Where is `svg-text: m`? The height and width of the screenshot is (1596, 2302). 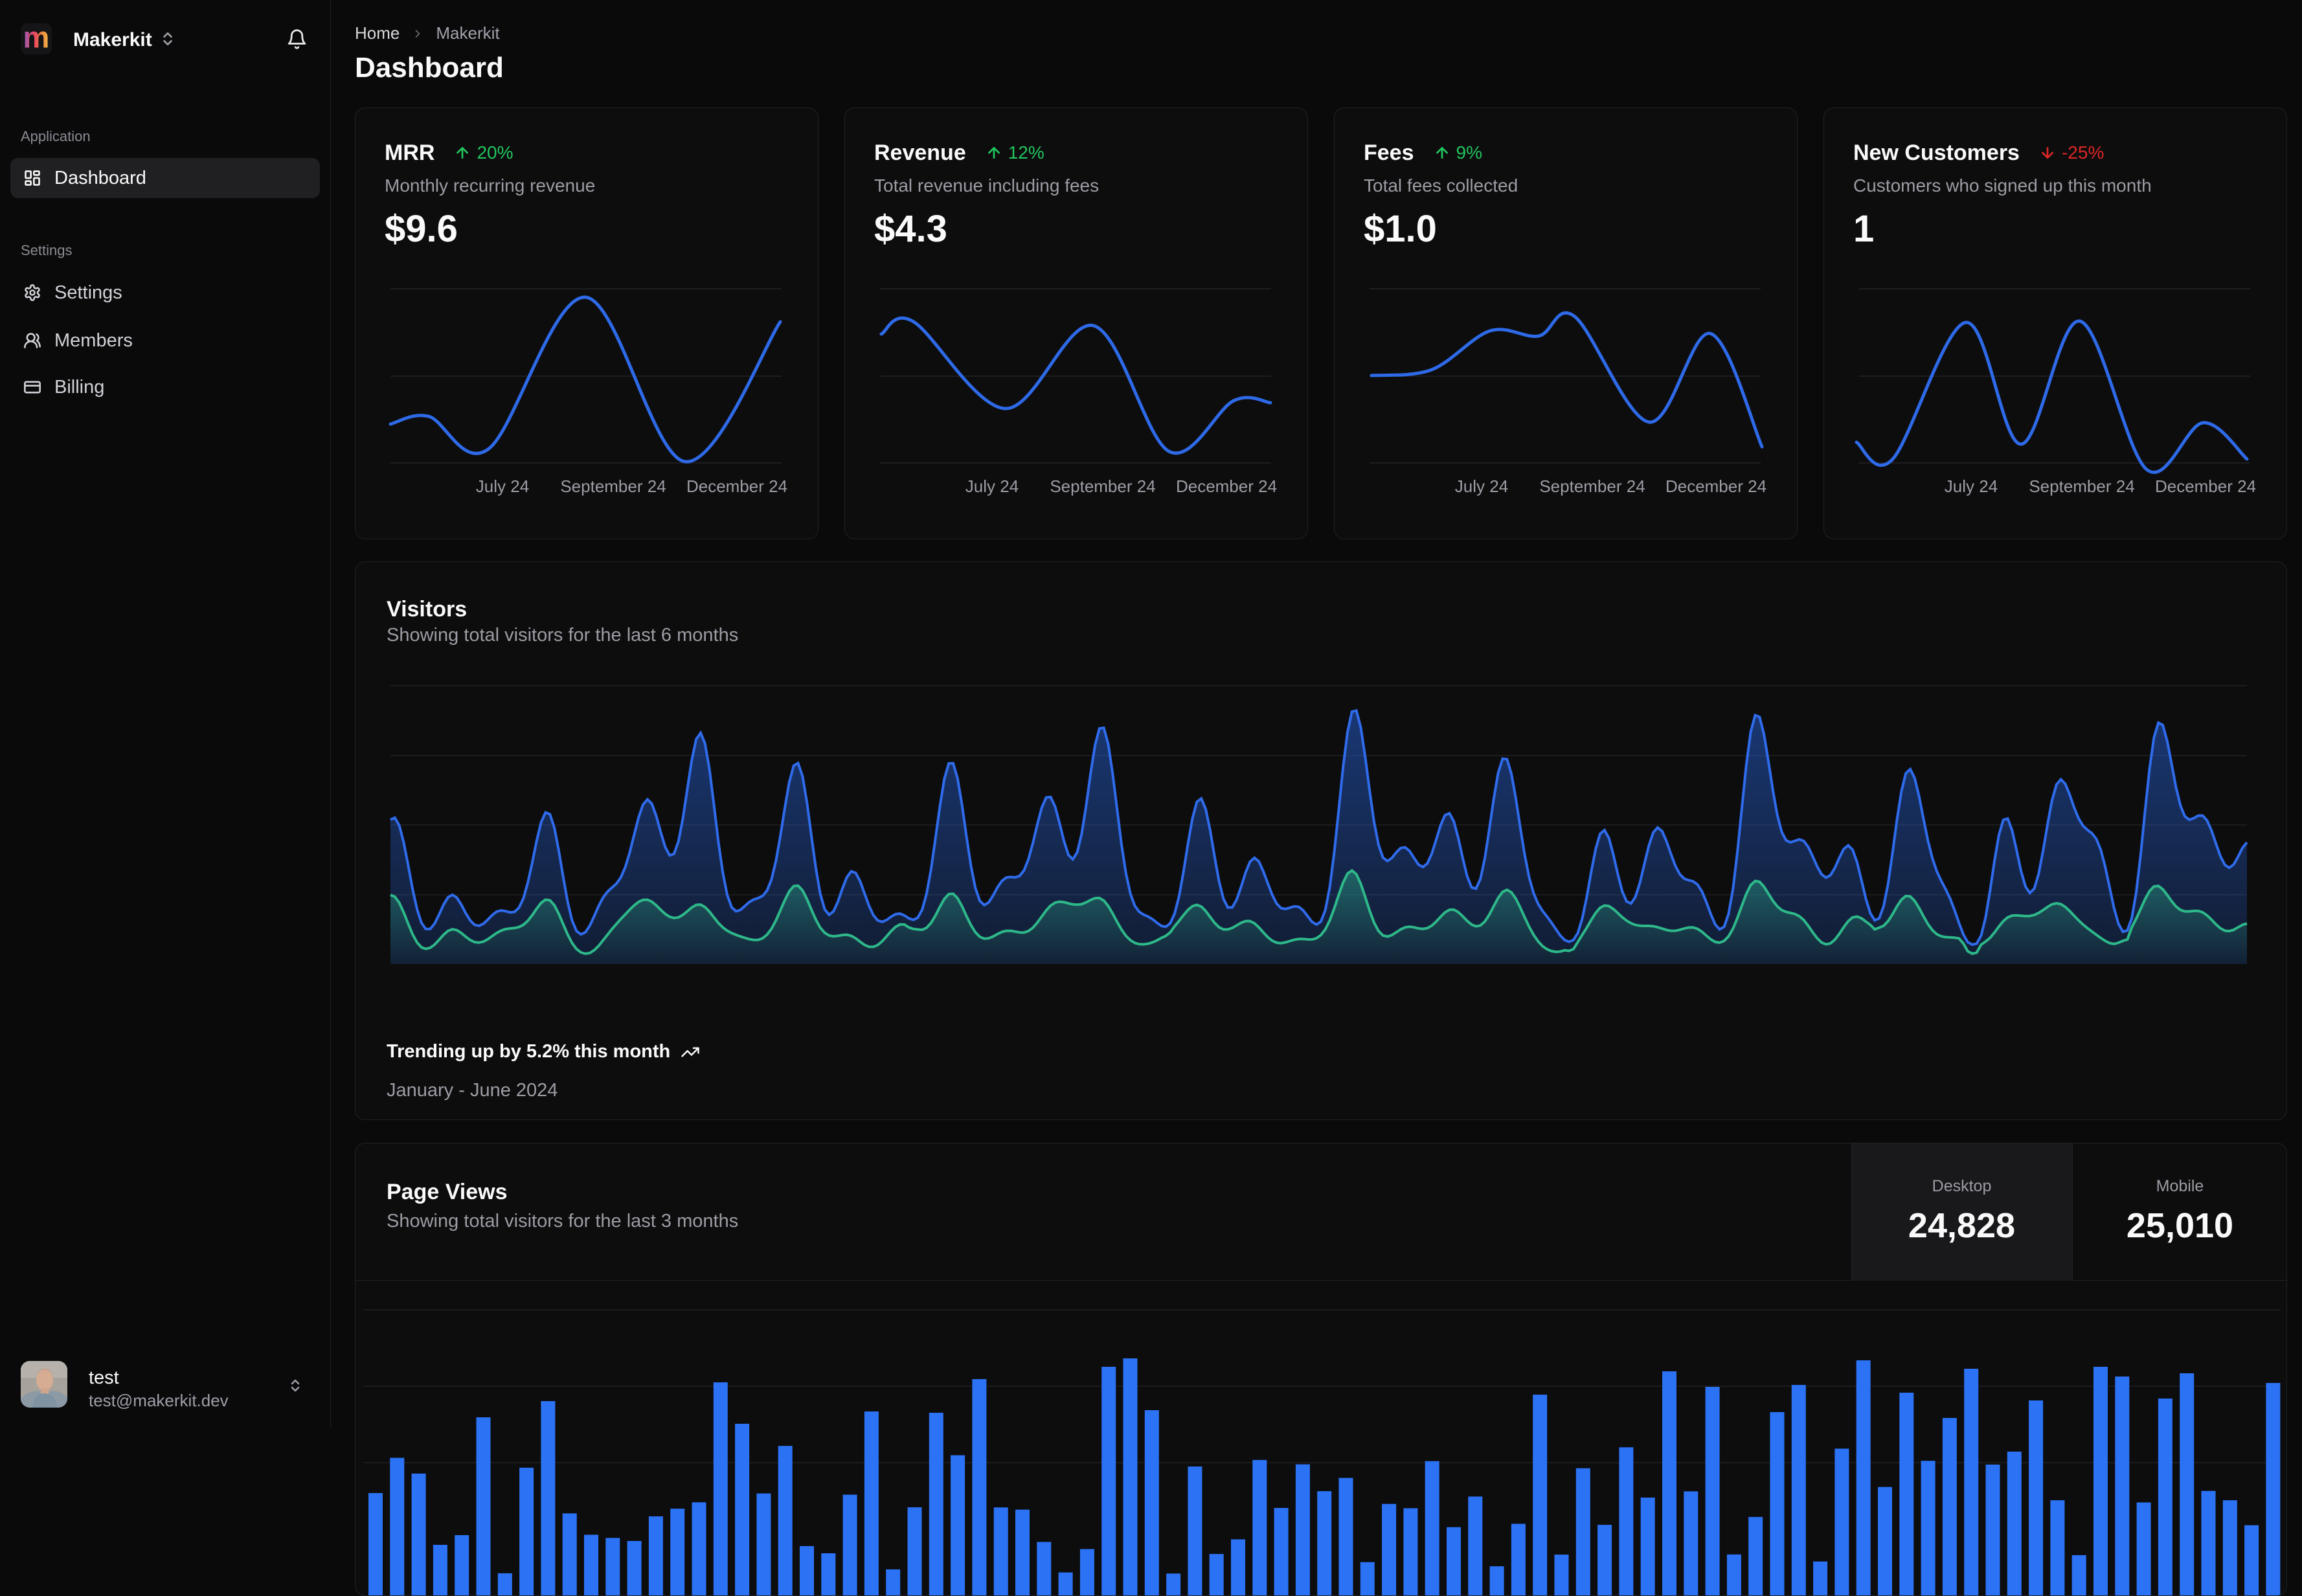 svg-text: m is located at coordinates (36, 38).